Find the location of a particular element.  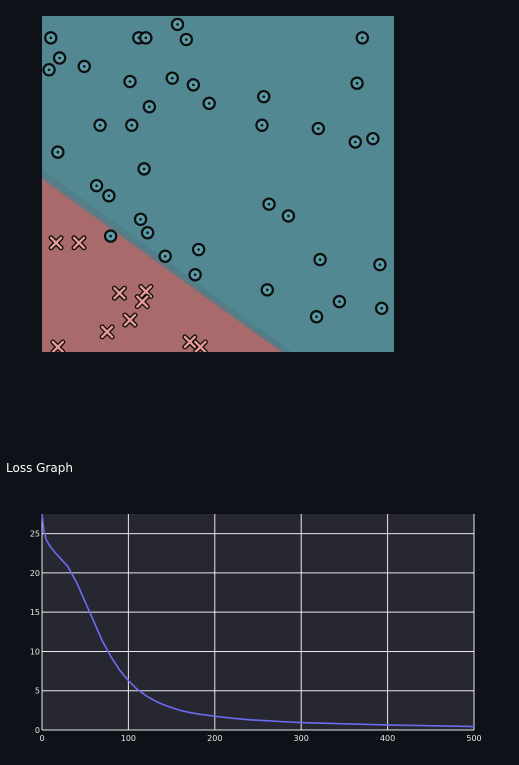

region-negative is located at coordinates (162, 265).